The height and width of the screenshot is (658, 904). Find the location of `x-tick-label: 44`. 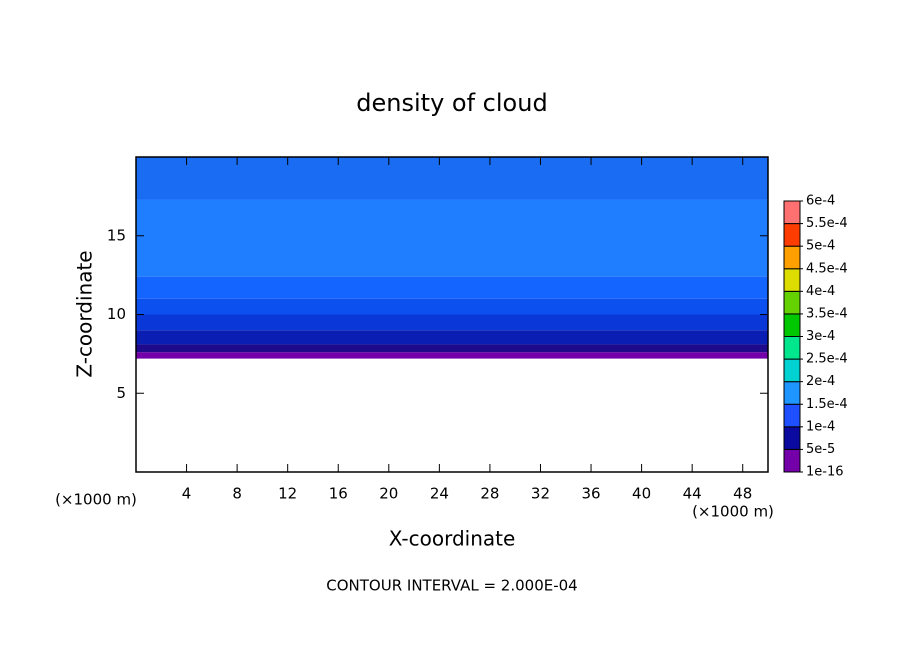

x-tick-label: 44 is located at coordinates (692, 494).